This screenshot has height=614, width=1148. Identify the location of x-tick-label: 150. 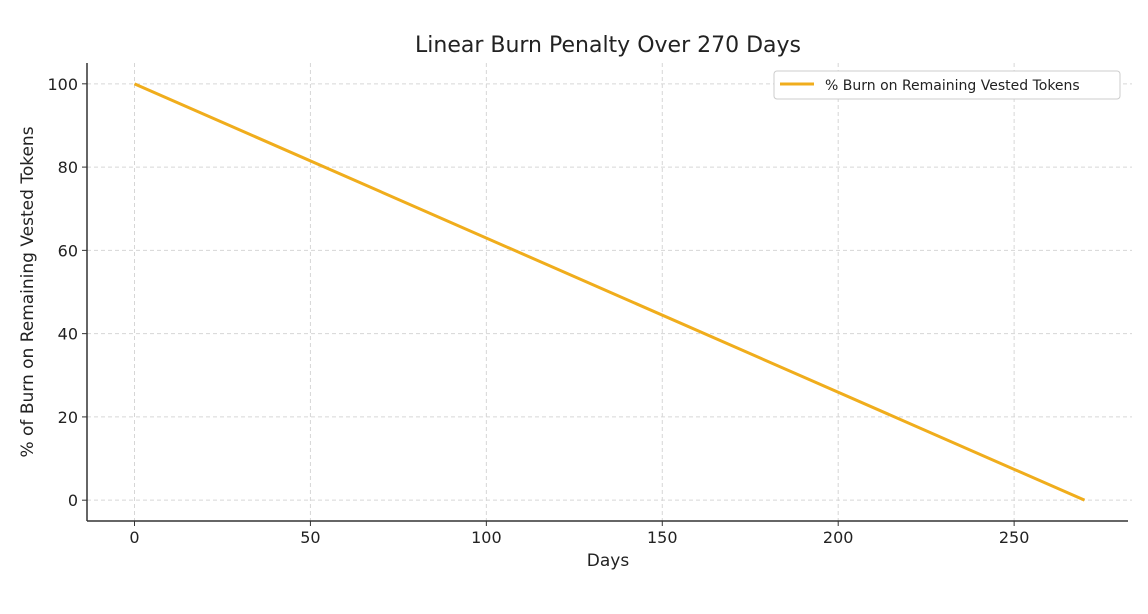
(662, 537).